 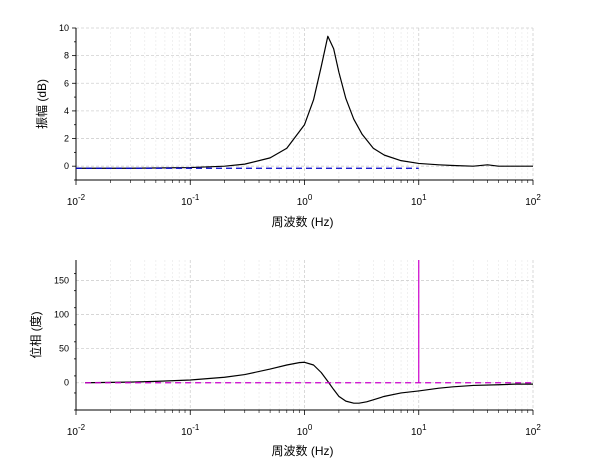 I want to click on y-axis-title: 位相 (度), so click(x=35, y=334).